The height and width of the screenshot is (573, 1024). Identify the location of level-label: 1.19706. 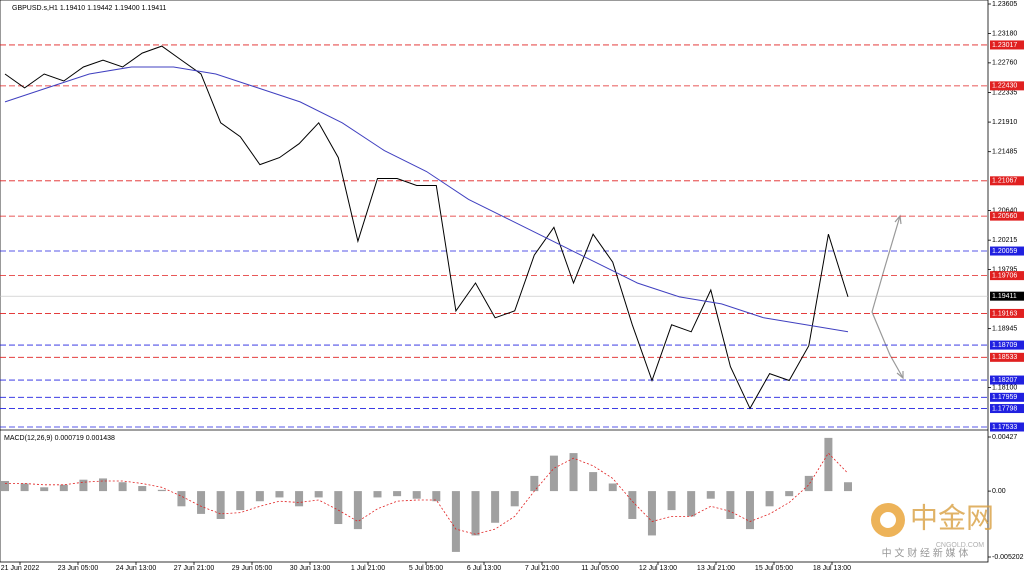
(1004, 275).